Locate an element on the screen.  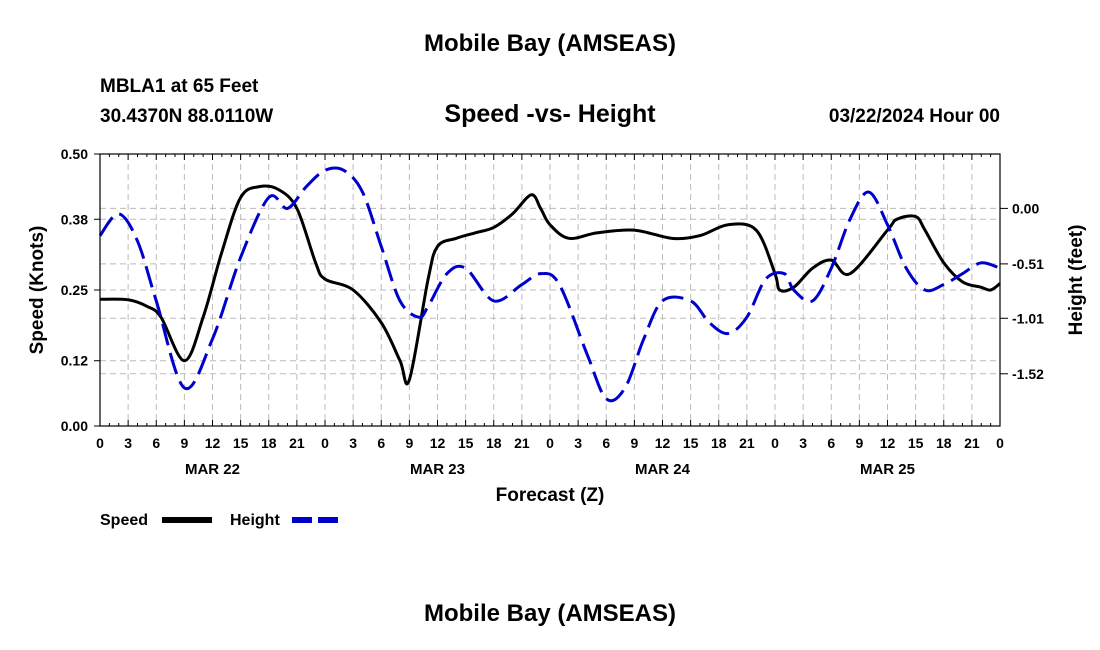
y-tick-label: 0.12 is located at coordinates (74, 361).